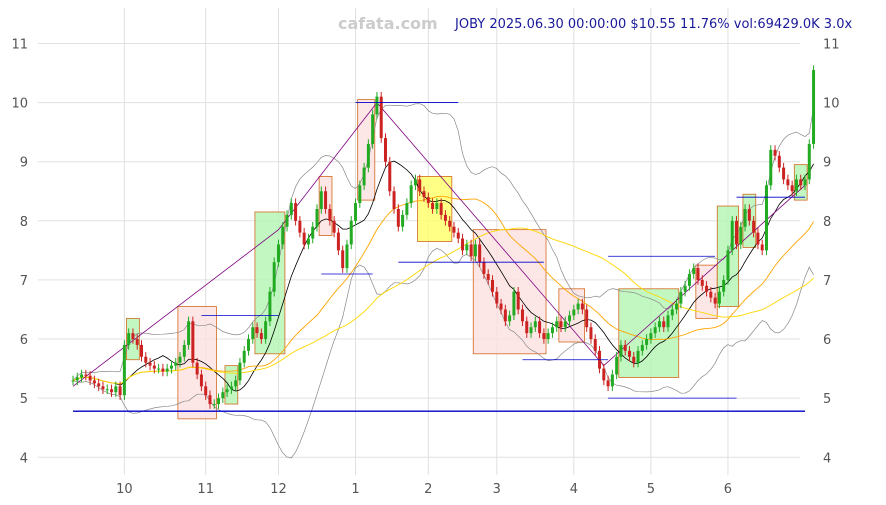  I want to click on x-tick-label: 1, so click(355, 489).